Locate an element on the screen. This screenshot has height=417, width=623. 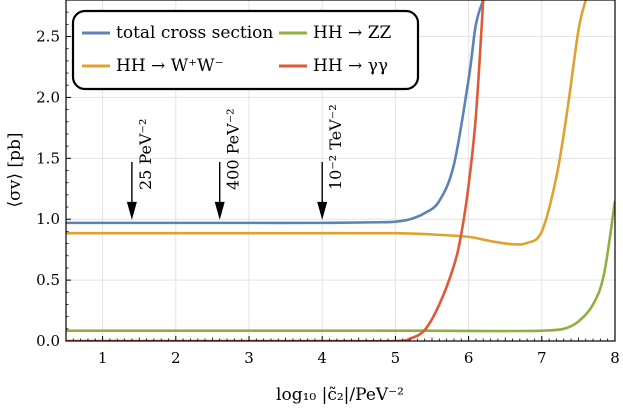
x-tick-label: 2 is located at coordinates (176, 358).